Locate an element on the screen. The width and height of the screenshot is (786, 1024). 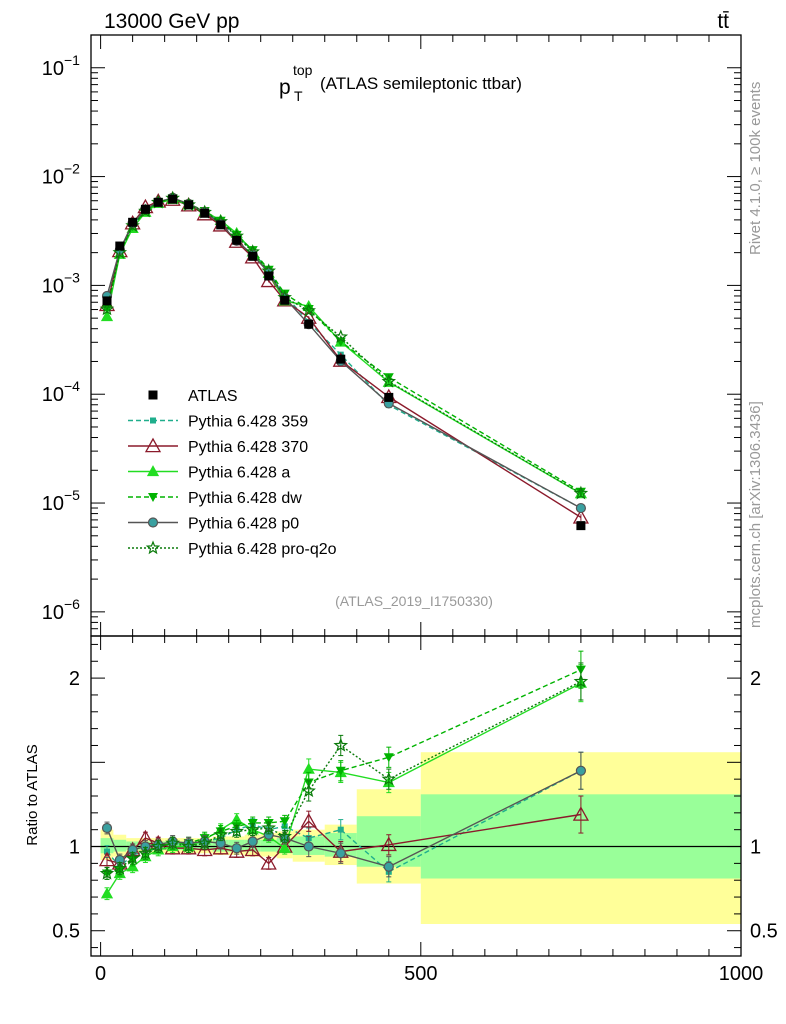
legend-entry-series-1: Pythia 6.428 370 is located at coordinates (218, 446).